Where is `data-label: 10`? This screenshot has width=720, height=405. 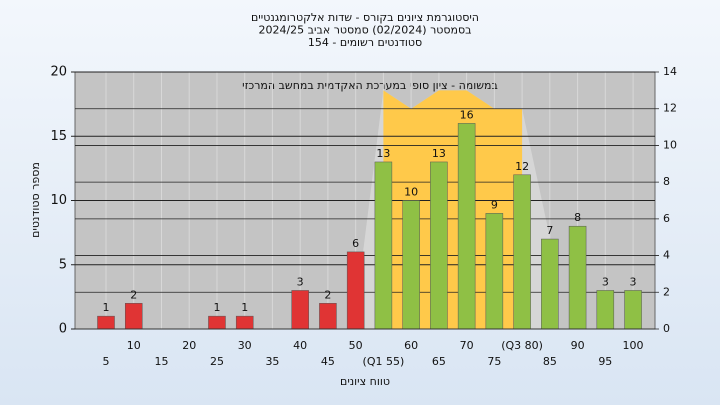 data-label: 10 is located at coordinates (411, 192).